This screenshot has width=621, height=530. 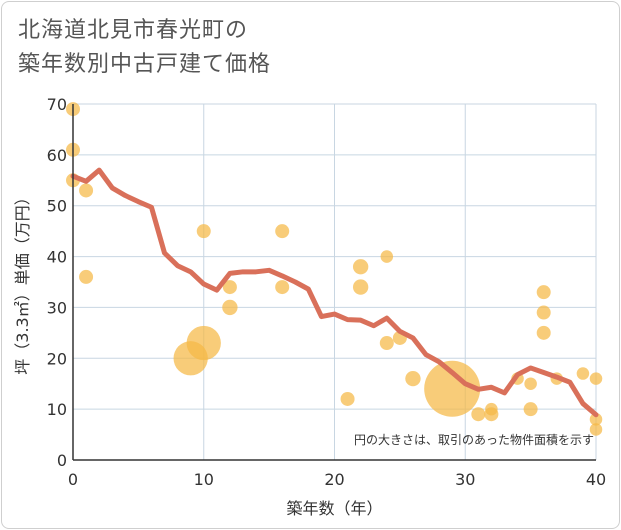 What do you see at coordinates (57, 409) in the screenshot?
I see `y-tick-label: 10` at bounding box center [57, 409].